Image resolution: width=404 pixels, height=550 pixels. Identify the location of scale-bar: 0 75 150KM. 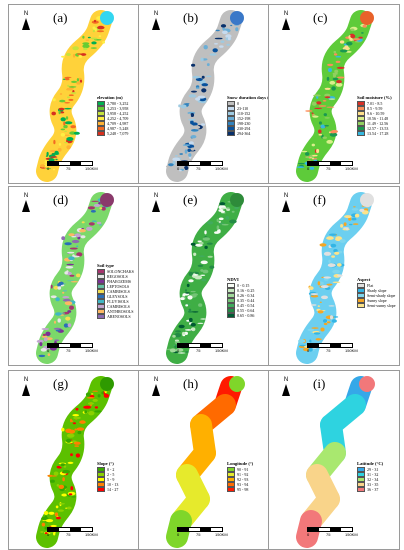
(337, 168).